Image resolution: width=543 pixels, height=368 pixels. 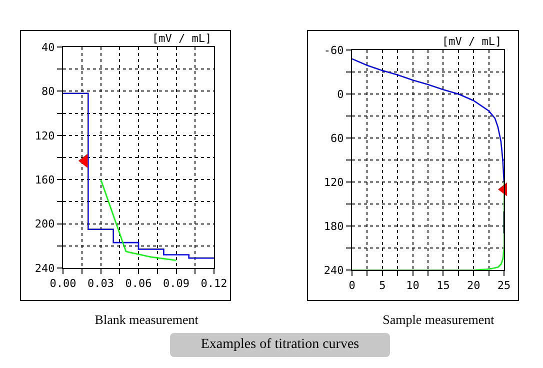 What do you see at coordinates (443, 285) in the screenshot?
I see `x-tick-label: 15` at bounding box center [443, 285].